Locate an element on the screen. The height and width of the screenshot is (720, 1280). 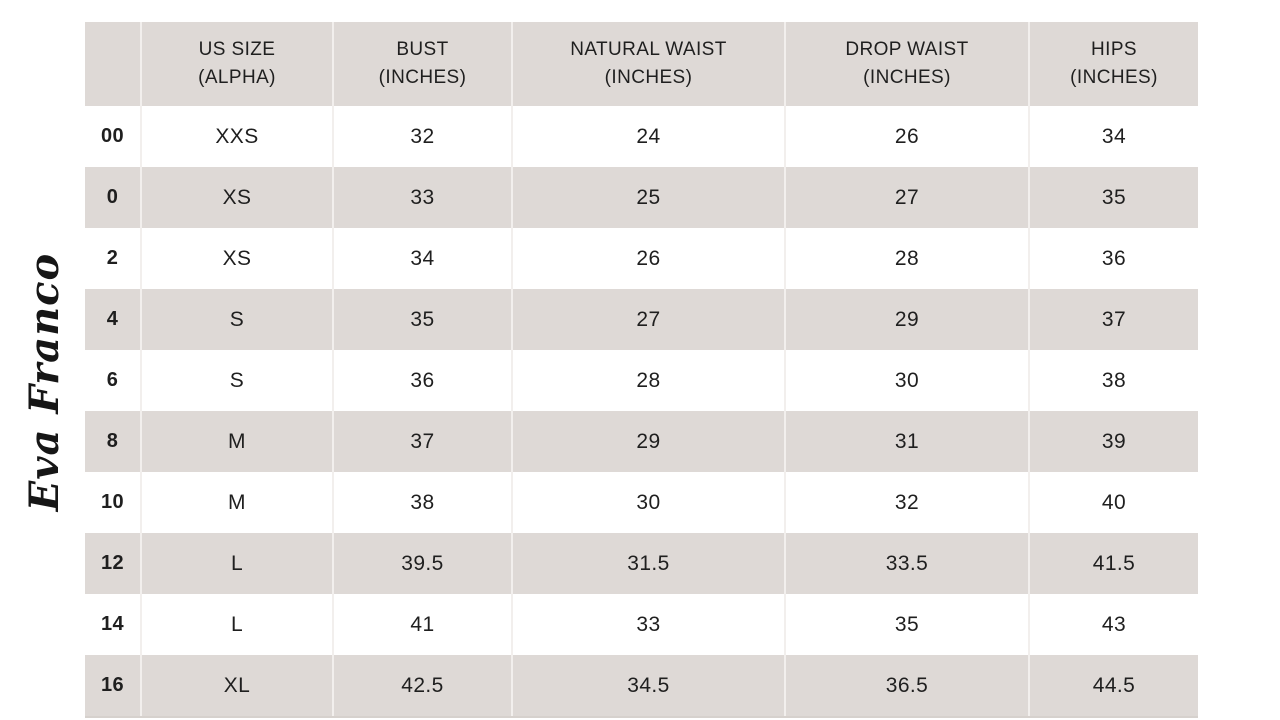
brand-signature: Eva Franco is located at coordinates (44, 382).